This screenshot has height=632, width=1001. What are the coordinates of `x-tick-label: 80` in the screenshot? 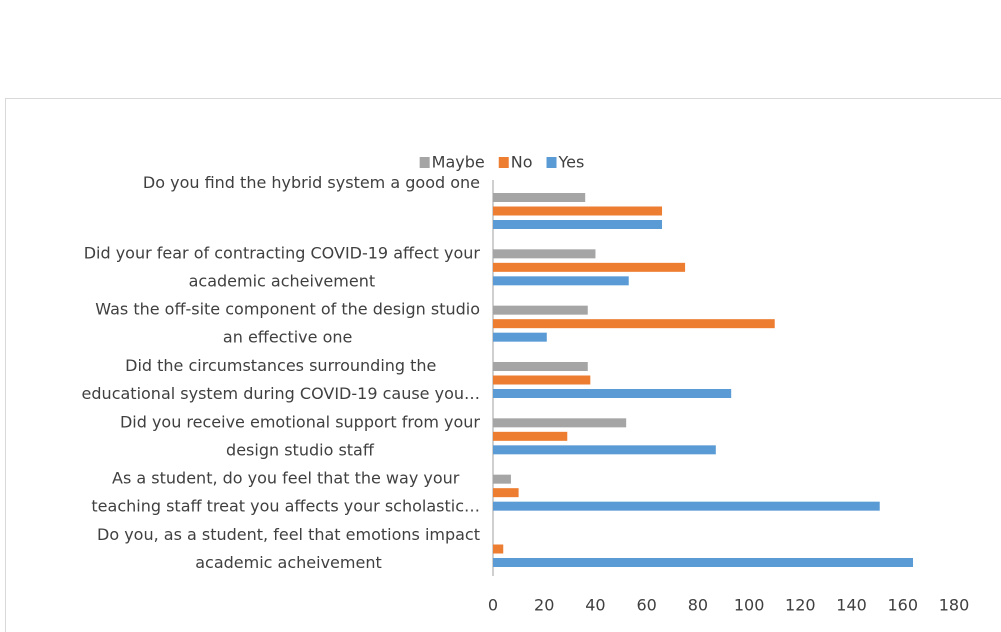 It's located at (698, 605).